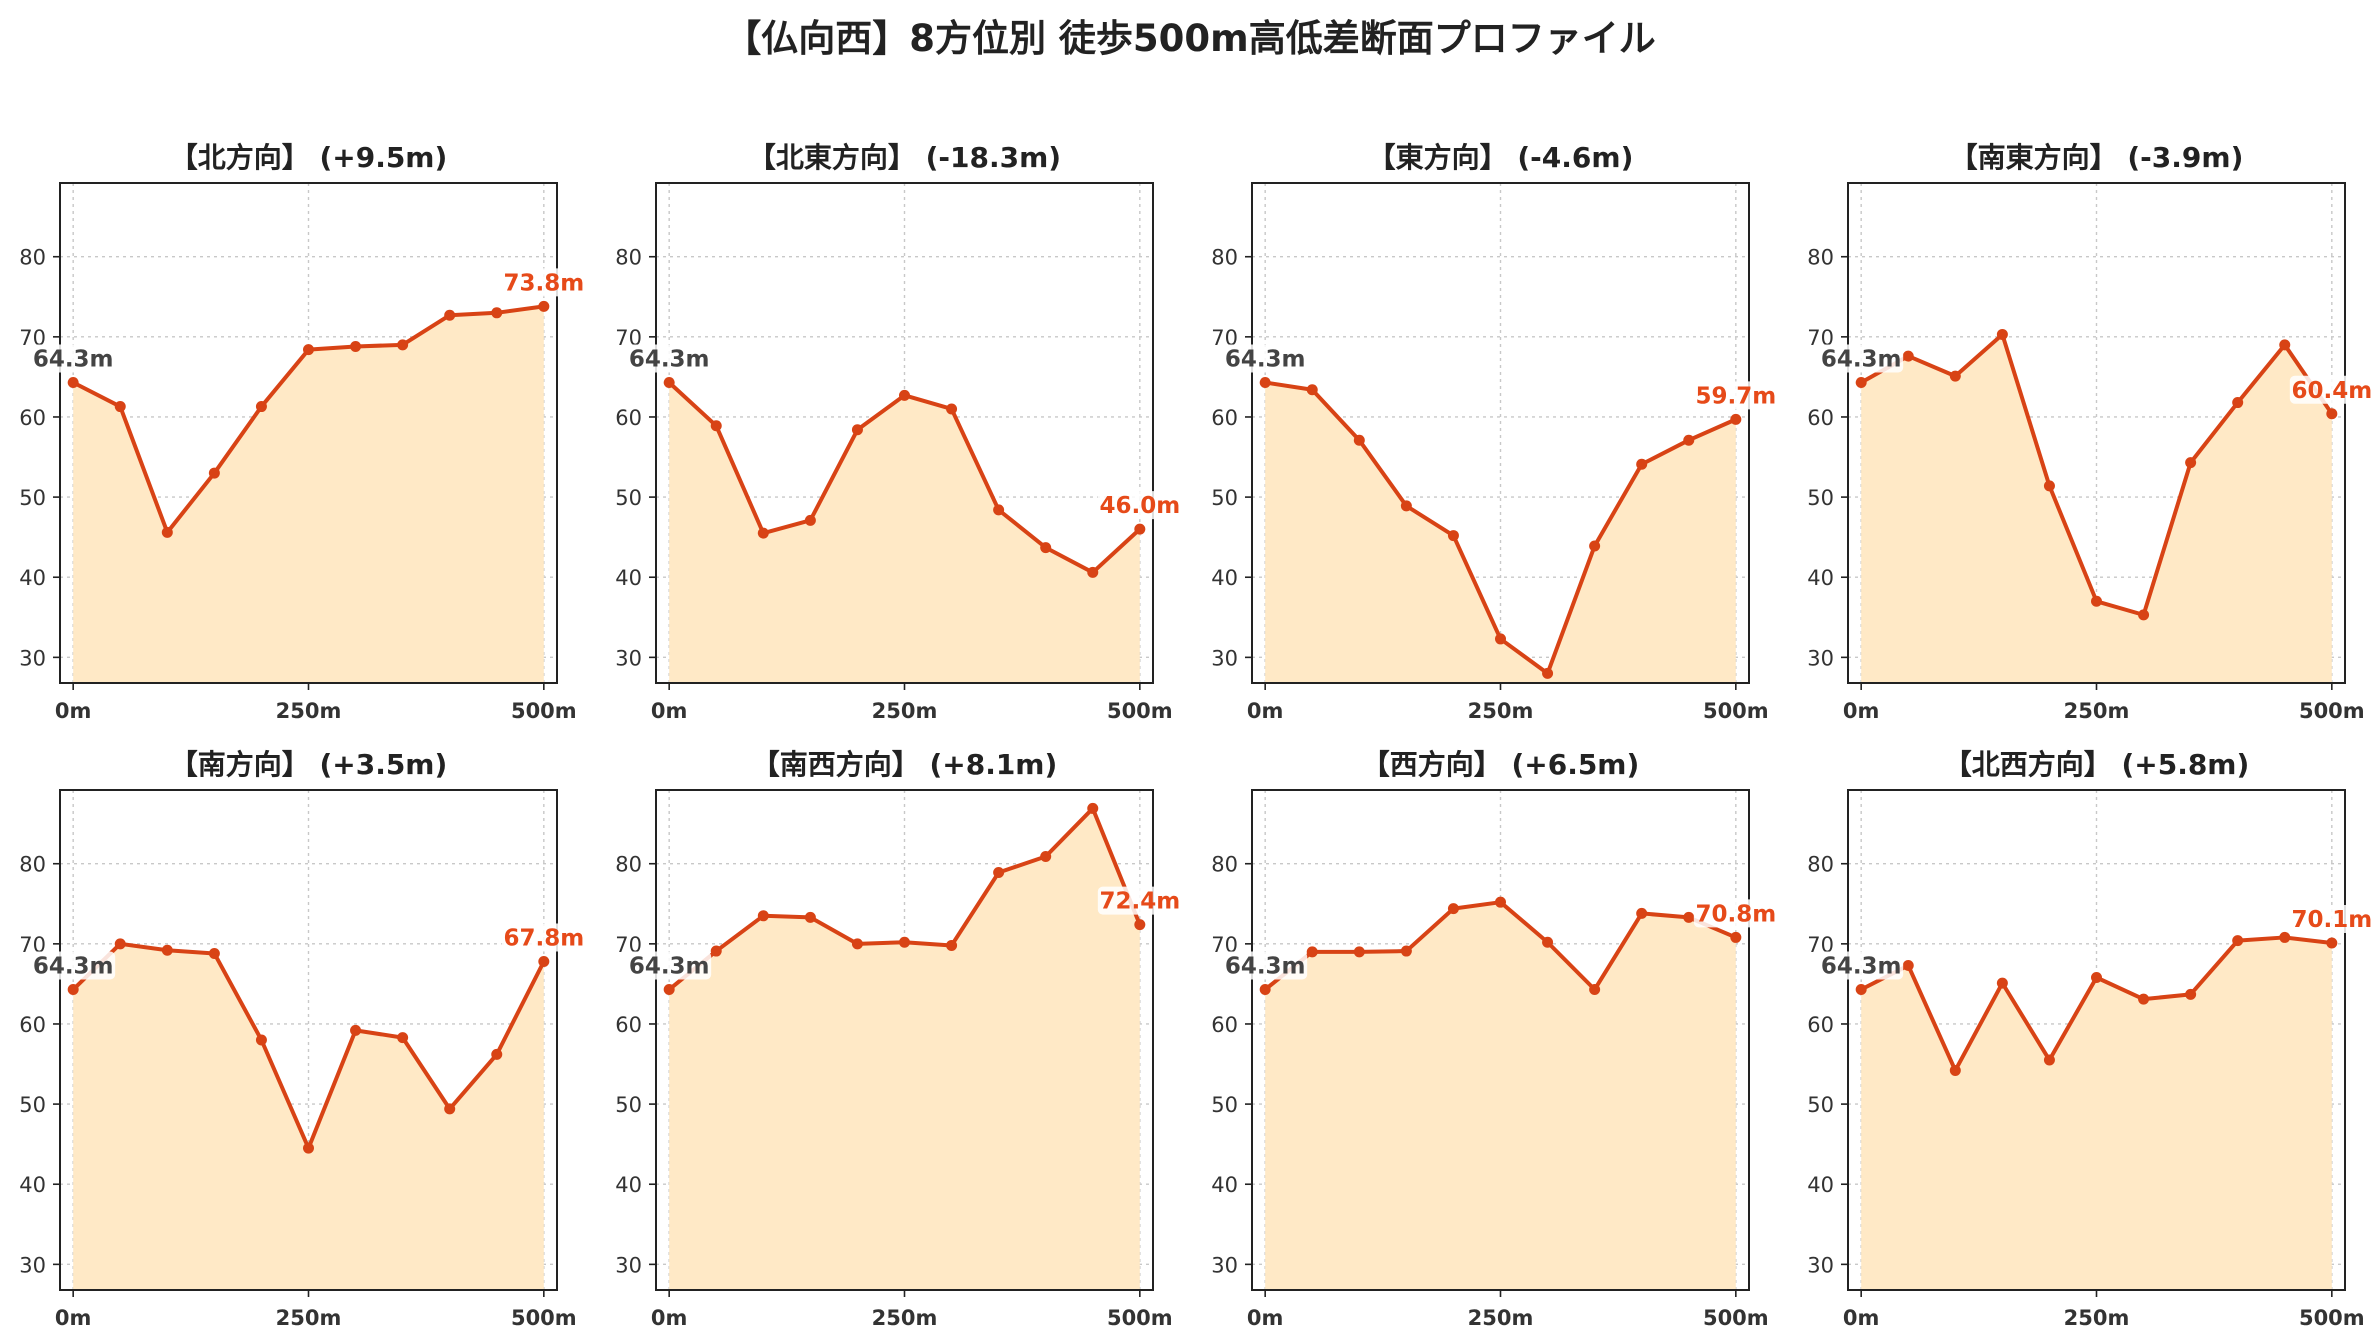  What do you see at coordinates (1139, 506) in the screenshot?
I see `end-elevation-label: 46.0m` at bounding box center [1139, 506].